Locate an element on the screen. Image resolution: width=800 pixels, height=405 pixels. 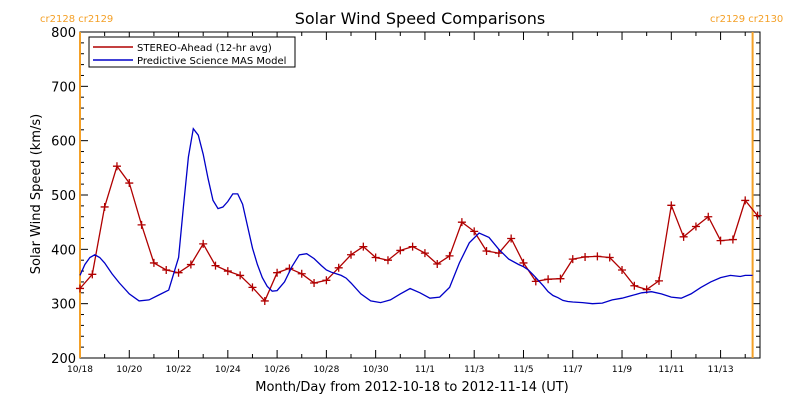
x-tick-label: 10/24 is located at coordinates (228, 370).